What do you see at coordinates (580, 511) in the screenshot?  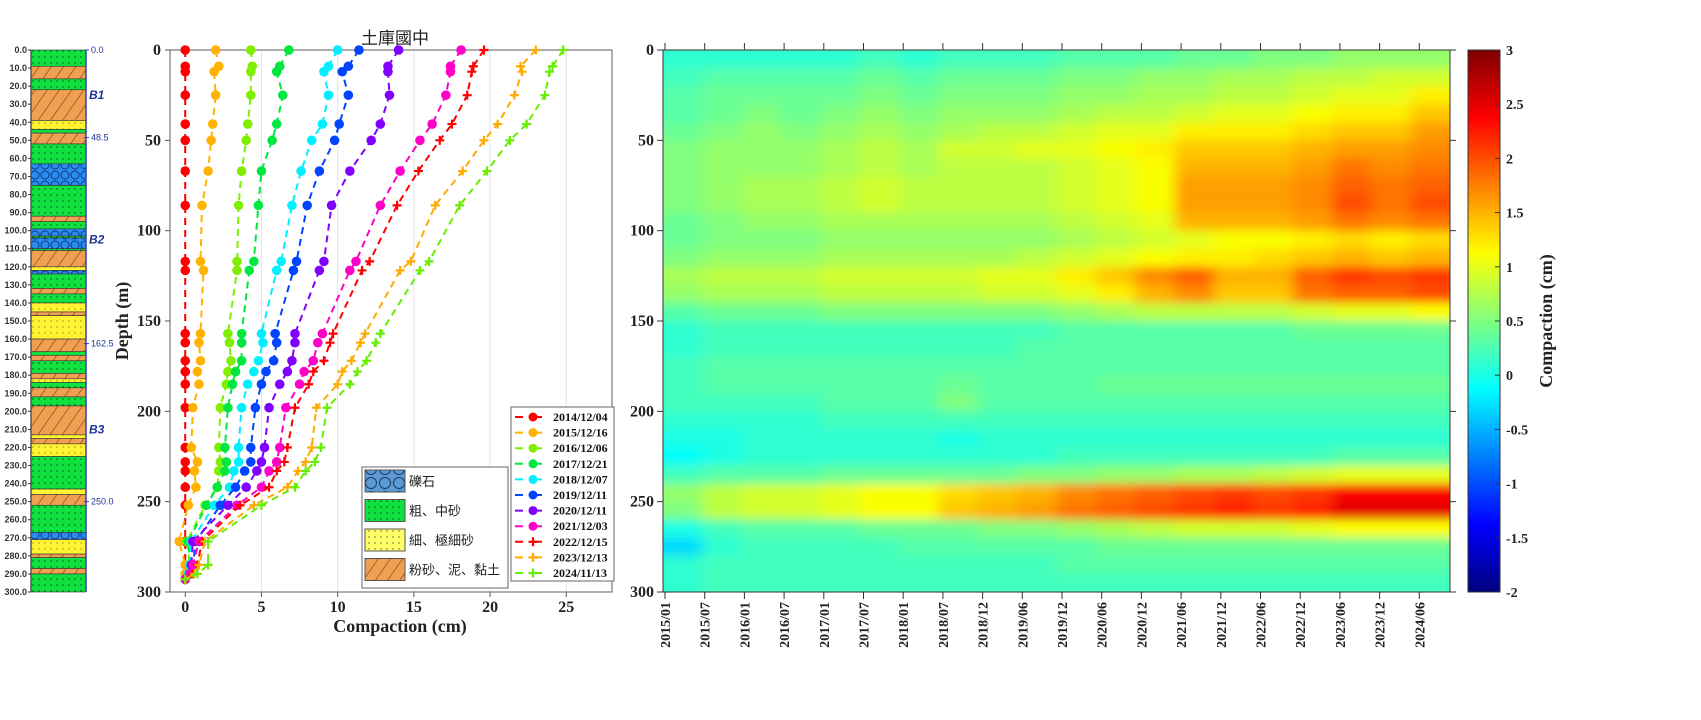 I see `legend-label: 2020/12/11` at bounding box center [580, 511].